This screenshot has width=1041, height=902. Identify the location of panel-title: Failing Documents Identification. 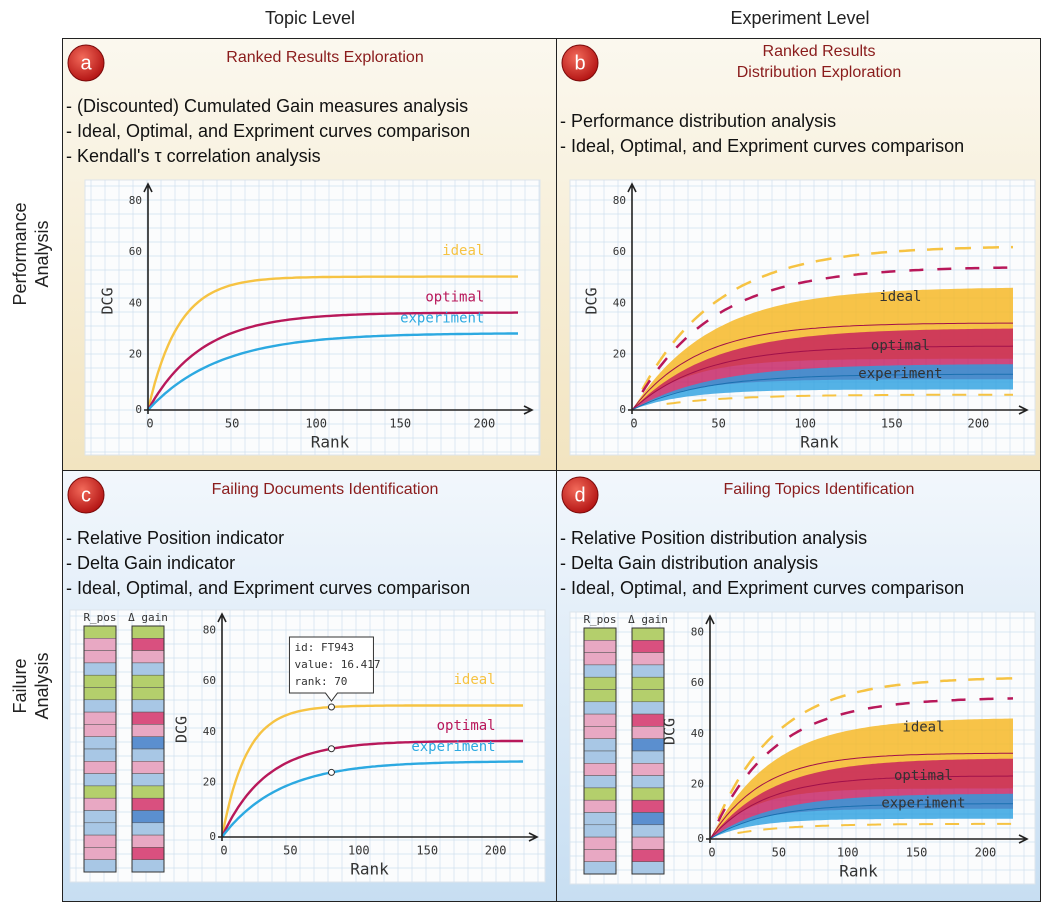
(325, 489).